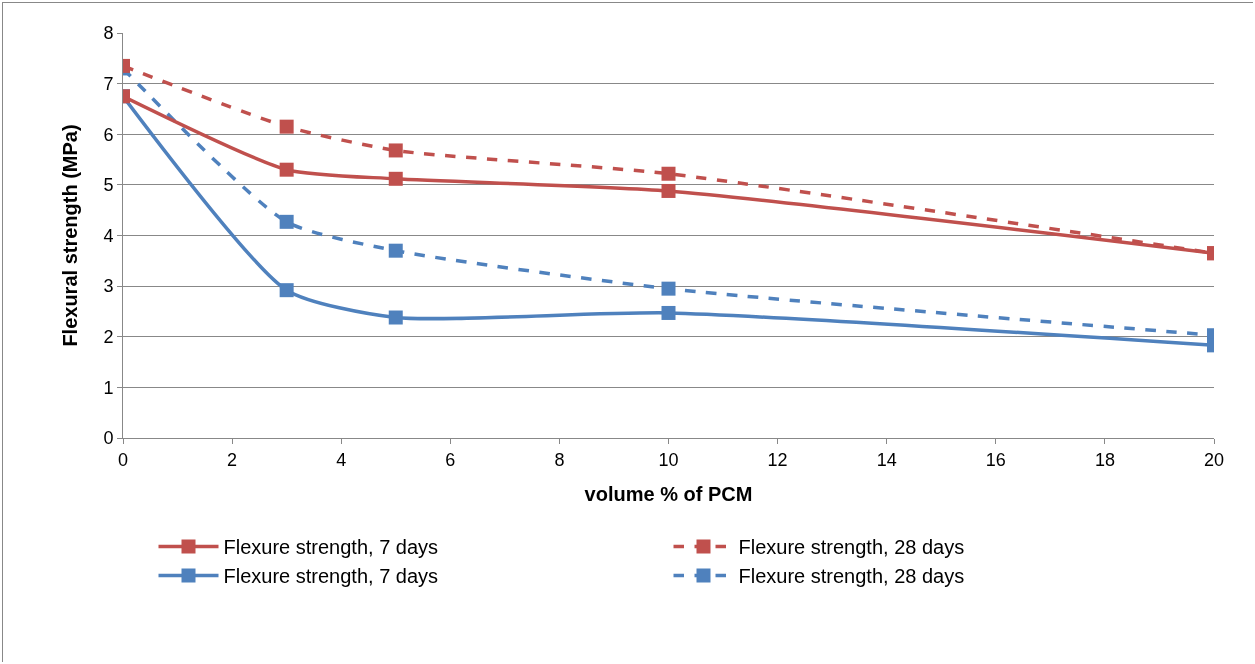 Image resolution: width=1255 pixels, height=664 pixels. Describe the element at coordinates (69, 235) in the screenshot. I see `y-axis-title: Flexural strength (MPa)` at that location.